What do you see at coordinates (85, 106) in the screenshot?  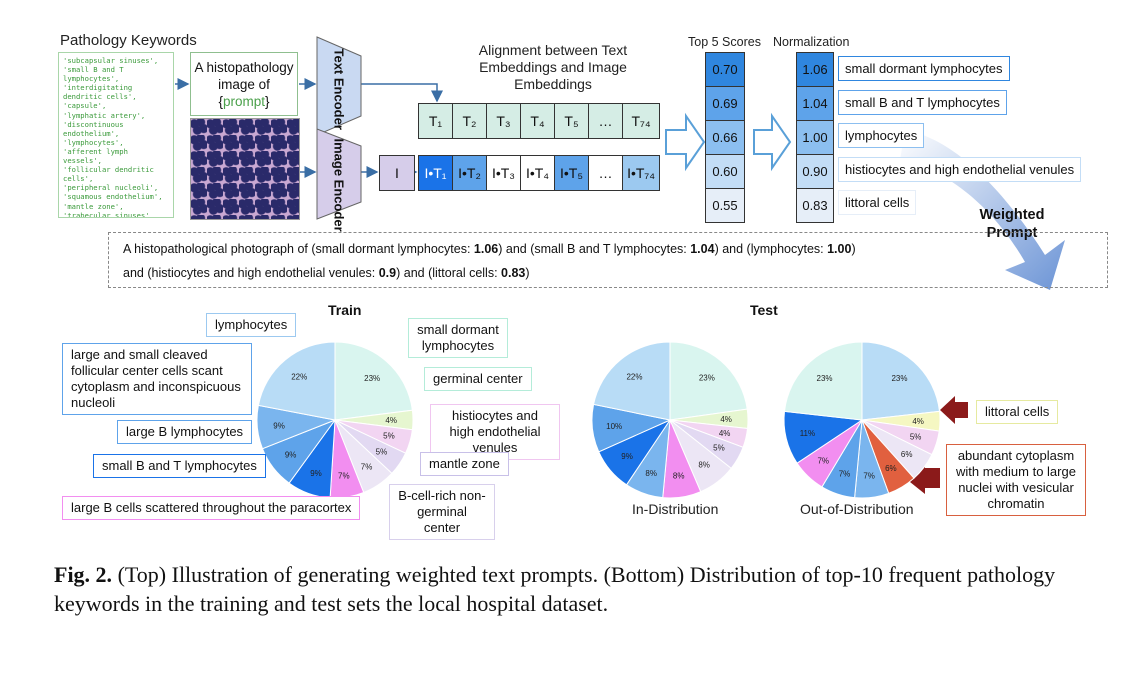 I see `keyword-line: 'capsule',` at bounding box center [85, 106].